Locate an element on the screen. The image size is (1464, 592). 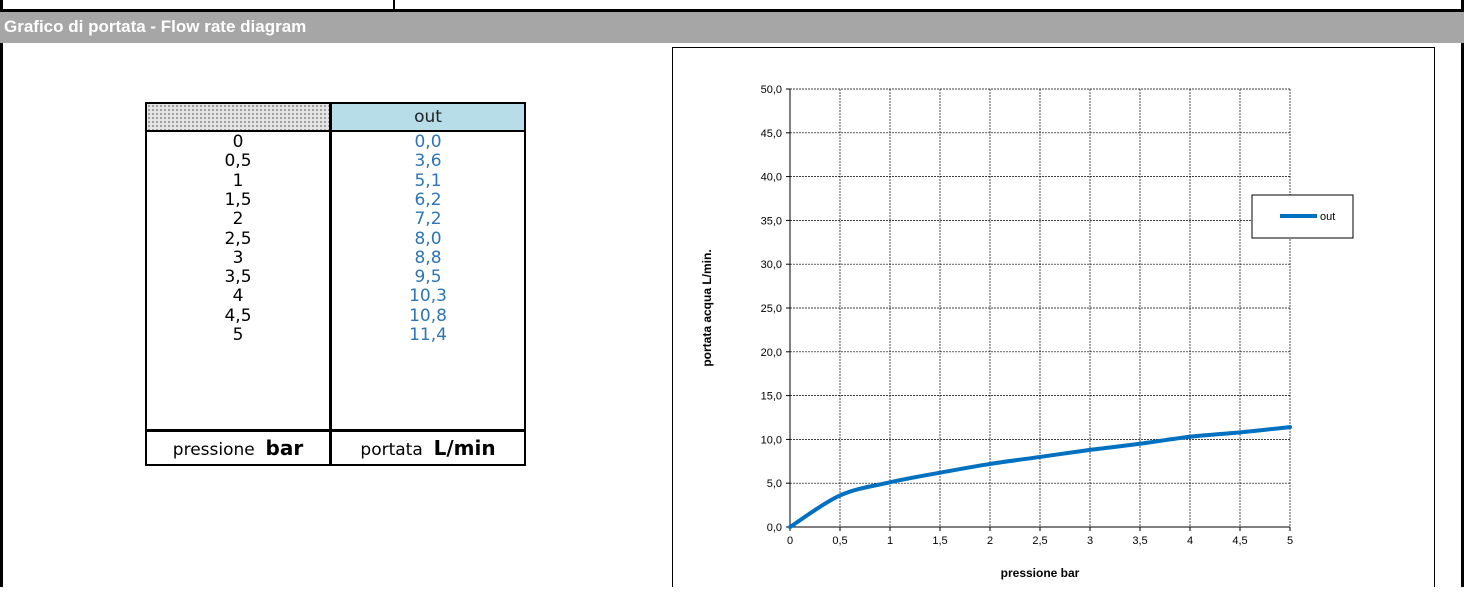
x-tick-label: 4,5 is located at coordinates (1239, 541).